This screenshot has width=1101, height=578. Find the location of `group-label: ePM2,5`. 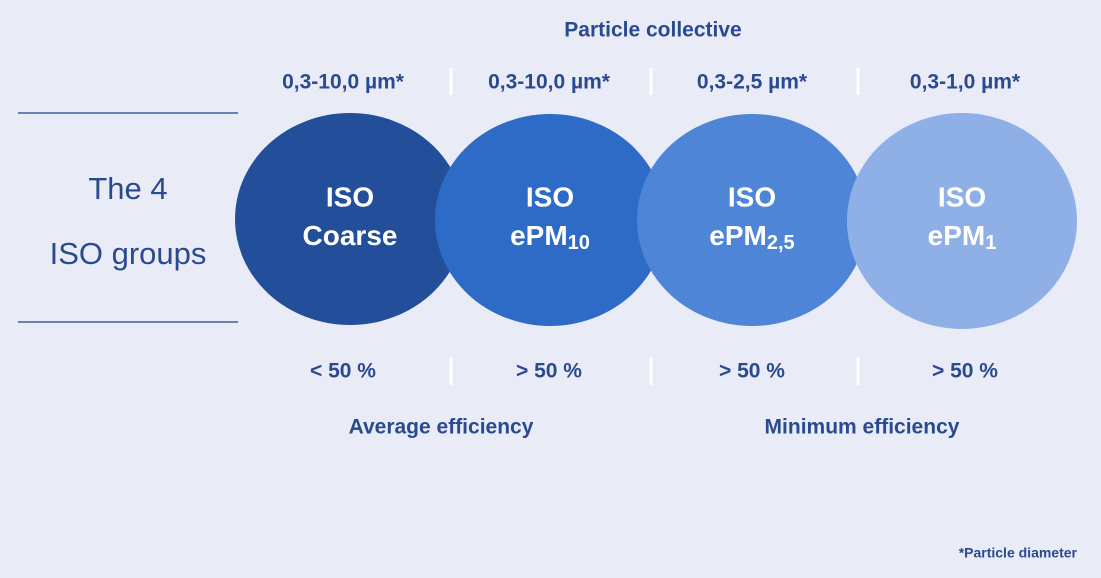

group-label: ePM2,5 is located at coordinates (751, 237).